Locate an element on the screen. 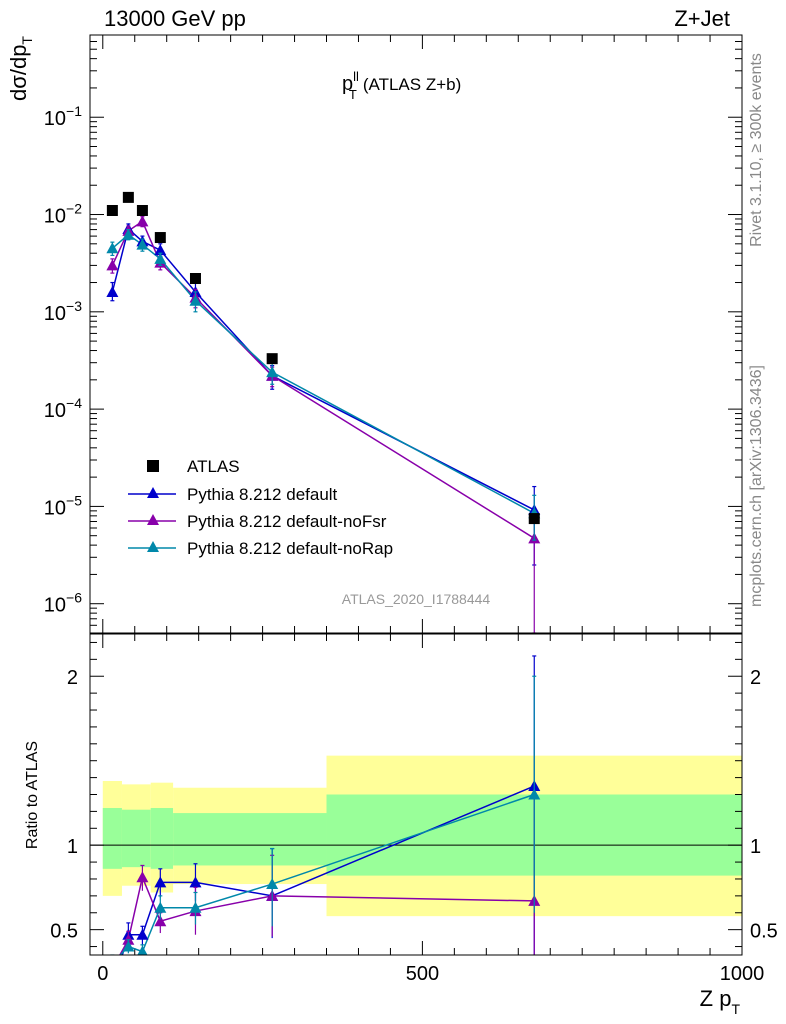  ratio-xlabel: Z pT is located at coordinates (720, 1001).